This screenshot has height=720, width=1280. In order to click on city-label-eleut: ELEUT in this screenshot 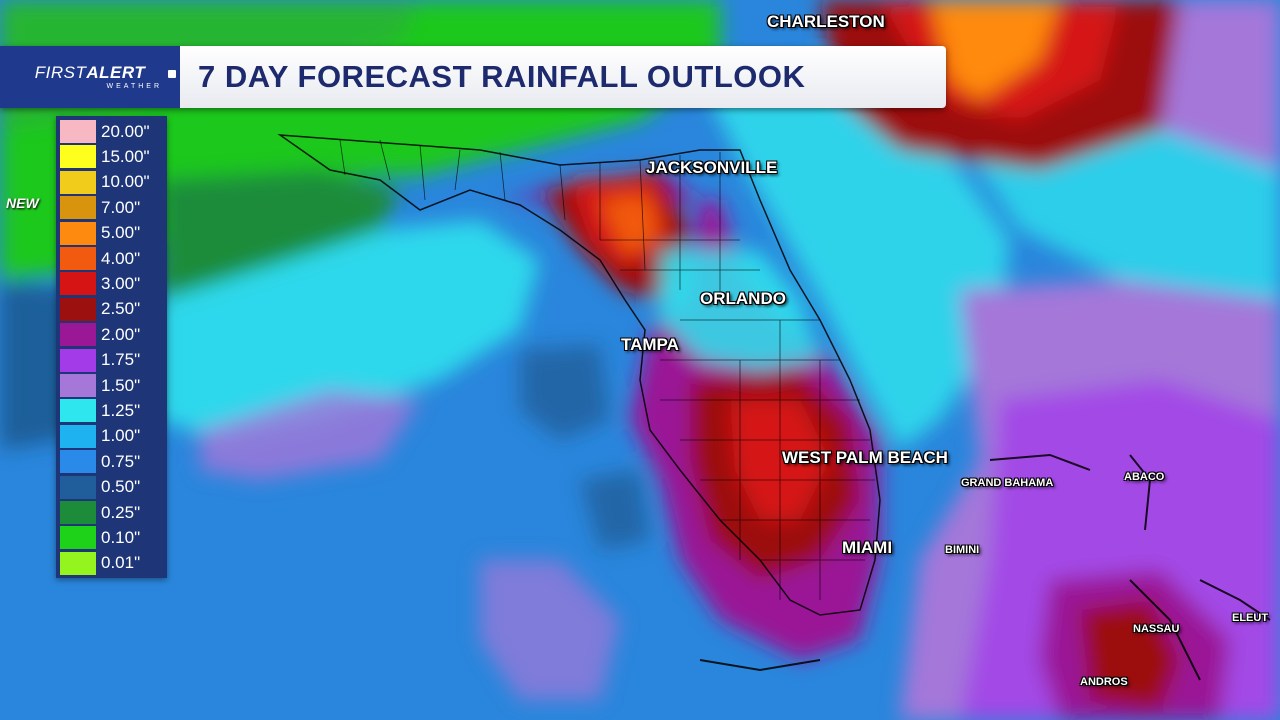, I will do `click(1250, 618)`.